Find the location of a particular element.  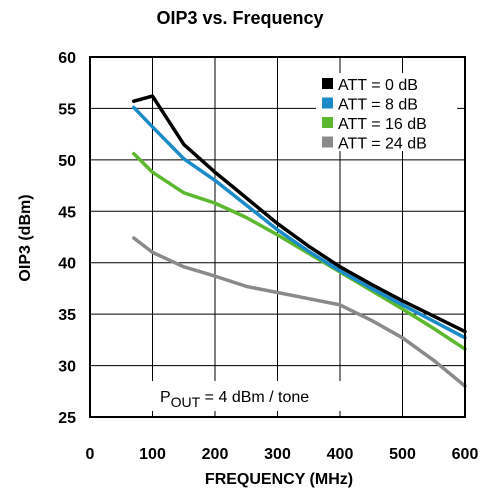

annotation-rest: = 4 dBm / tone is located at coordinates (254, 397).